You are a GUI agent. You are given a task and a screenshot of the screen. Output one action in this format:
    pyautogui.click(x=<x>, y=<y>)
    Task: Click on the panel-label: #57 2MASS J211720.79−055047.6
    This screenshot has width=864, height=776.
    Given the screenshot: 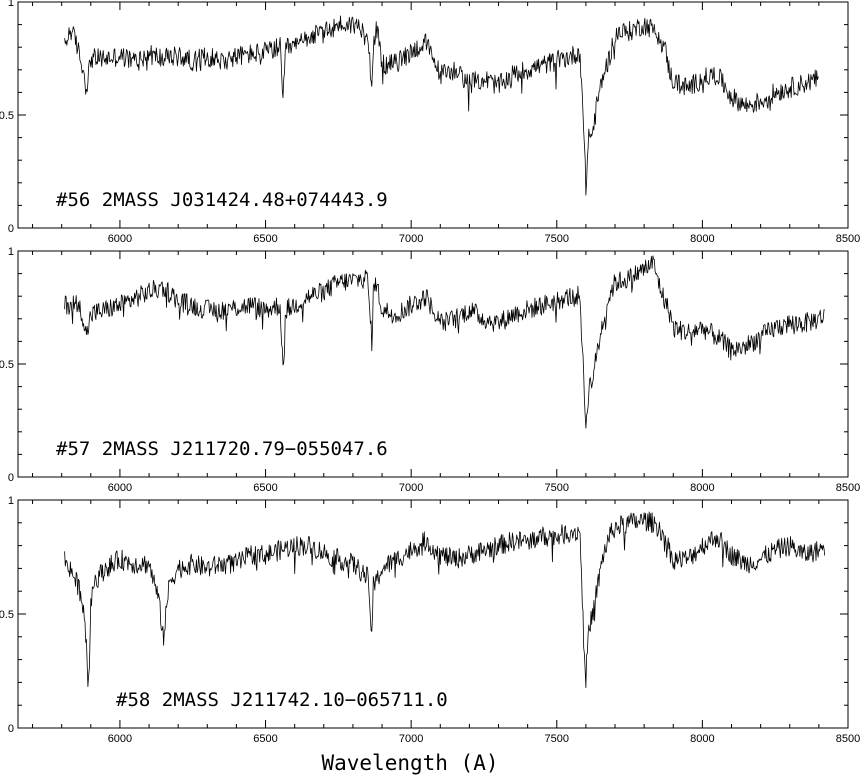 What is the action you would take?
    pyautogui.click(x=222, y=449)
    